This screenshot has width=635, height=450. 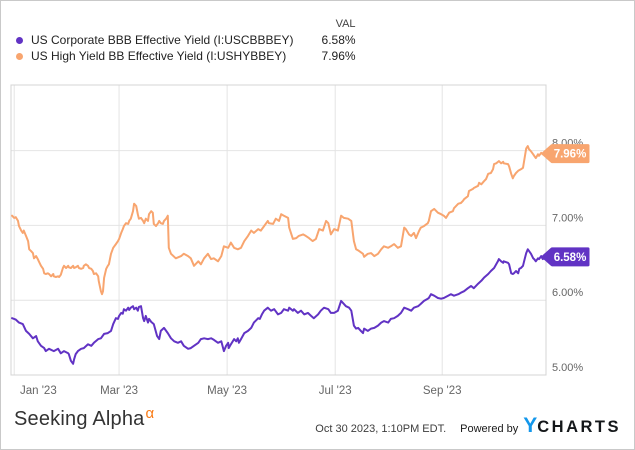 I want to click on ycharts-wordmark: CHARTS, so click(x=579, y=427).